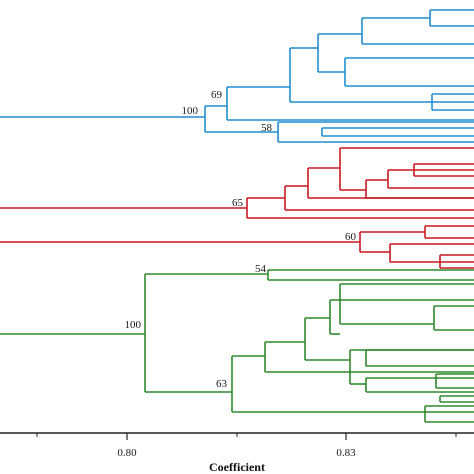  Describe the element at coordinates (346, 453) in the screenshot. I see `x-tick-label-083: 0.83` at that location.